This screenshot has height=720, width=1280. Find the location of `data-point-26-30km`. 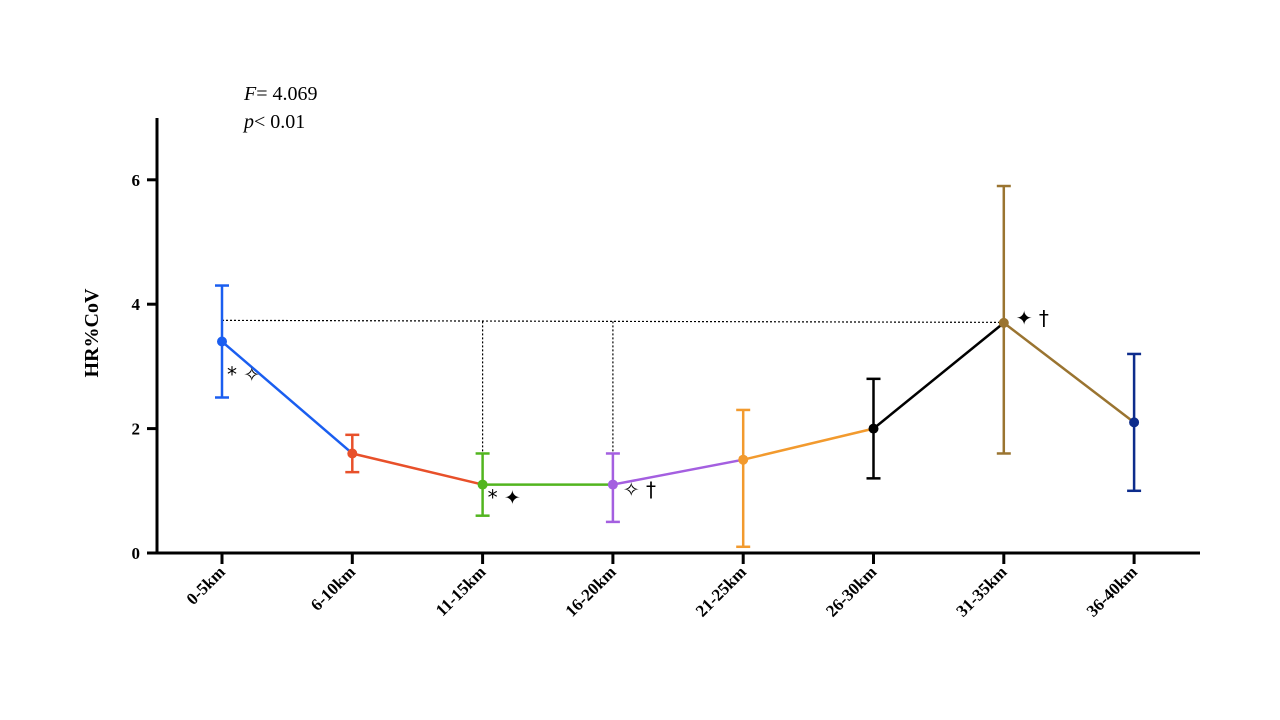

data-point-26-30km is located at coordinates (873, 428).